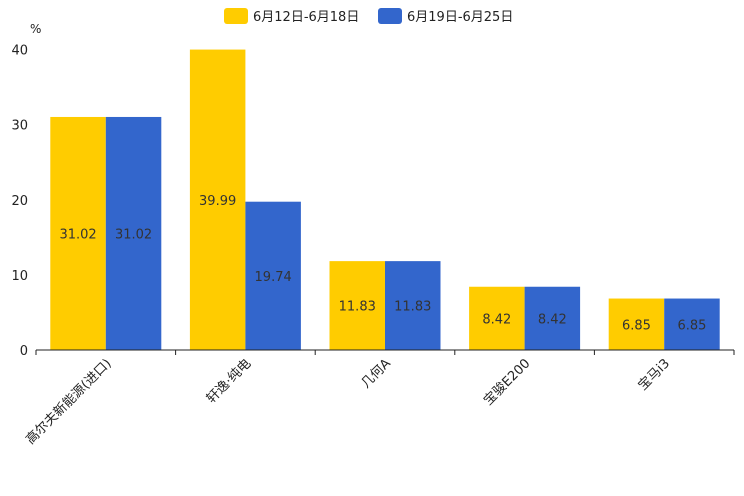  What do you see at coordinates (376, 373) in the screenshot?
I see `x-tick-label: 几何A` at bounding box center [376, 373].